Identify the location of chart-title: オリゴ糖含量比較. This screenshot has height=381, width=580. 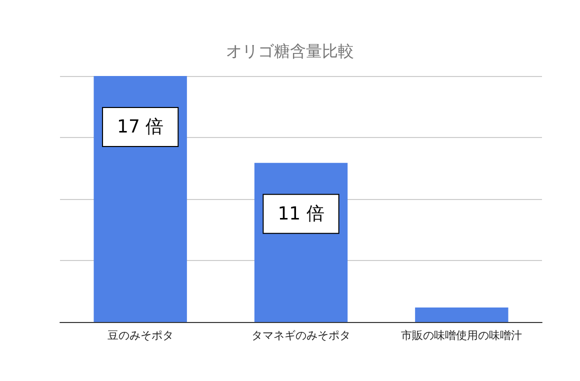
(290, 51).